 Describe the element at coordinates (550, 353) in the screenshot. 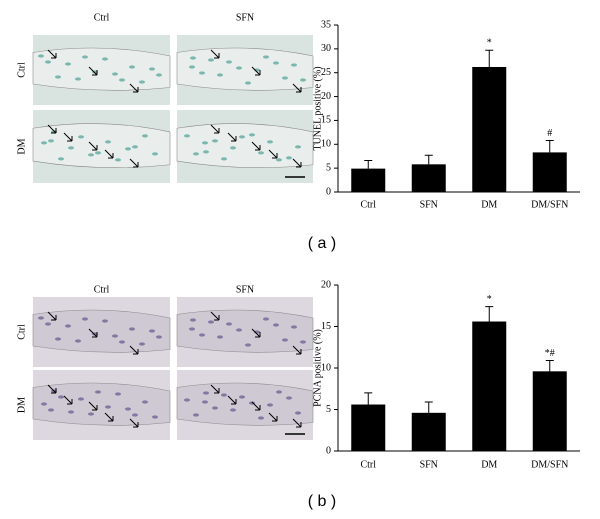

I see `significance-mark: *#` at that location.